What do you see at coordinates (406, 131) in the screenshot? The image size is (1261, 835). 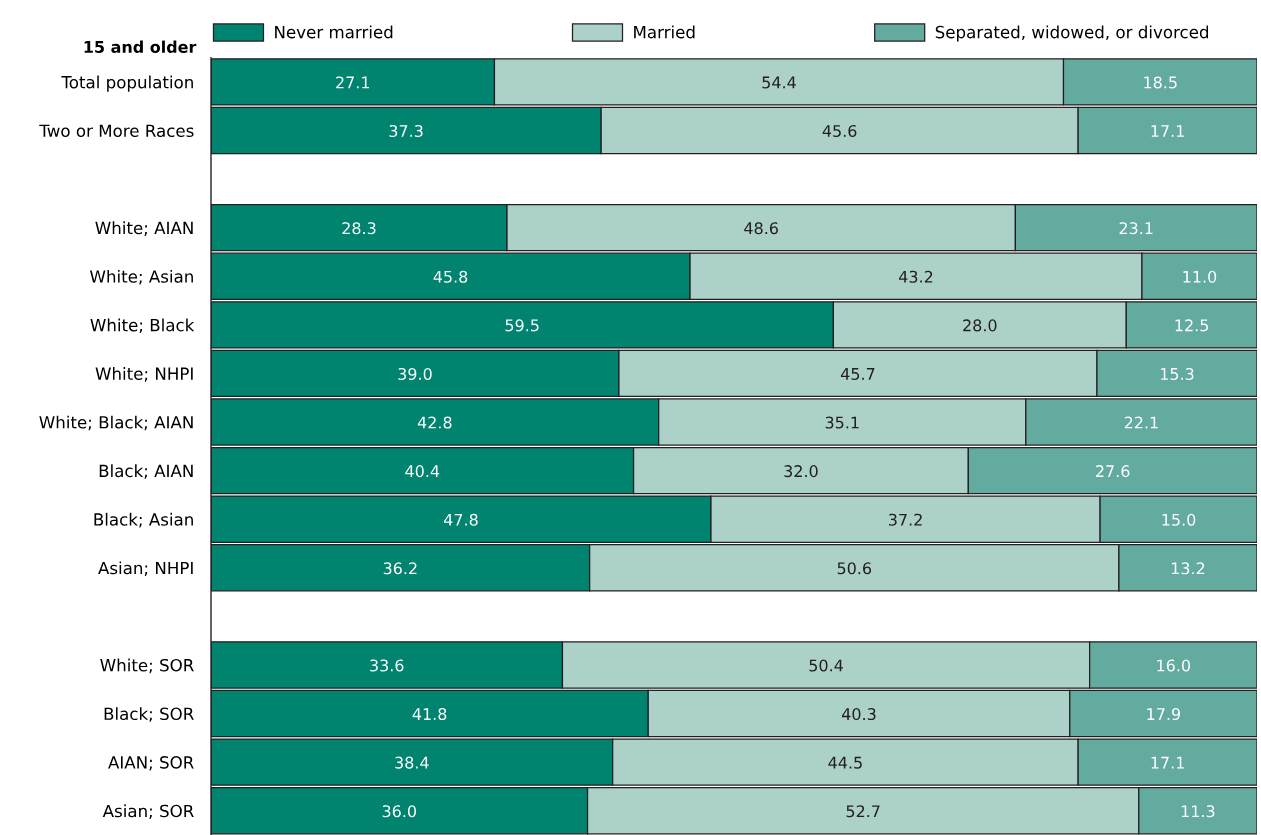 I see `data-label: 37.3` at bounding box center [406, 131].